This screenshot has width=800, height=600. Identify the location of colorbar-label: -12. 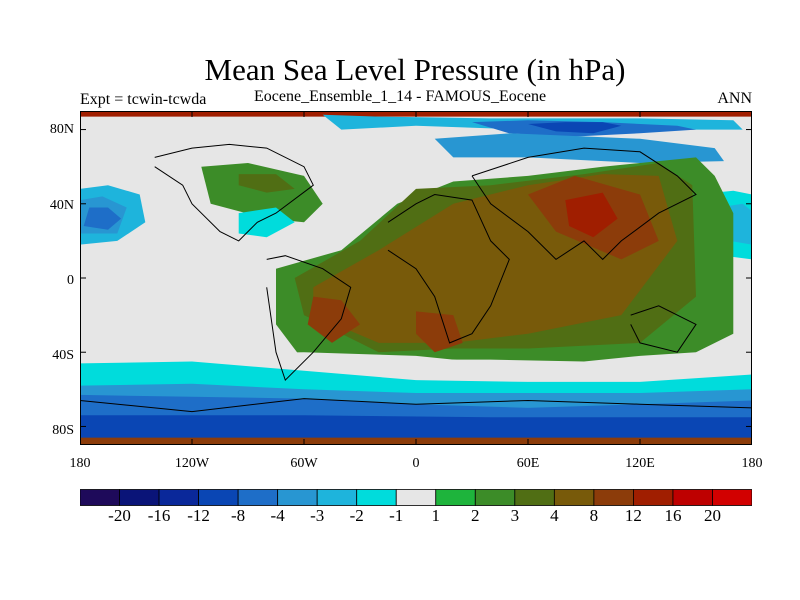
(198, 515).